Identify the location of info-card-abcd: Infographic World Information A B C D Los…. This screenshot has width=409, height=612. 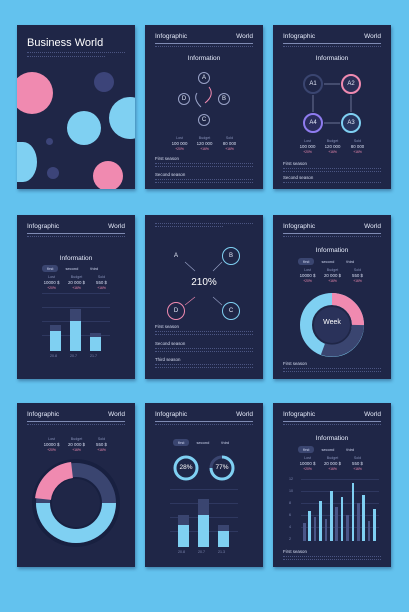
(204, 107).